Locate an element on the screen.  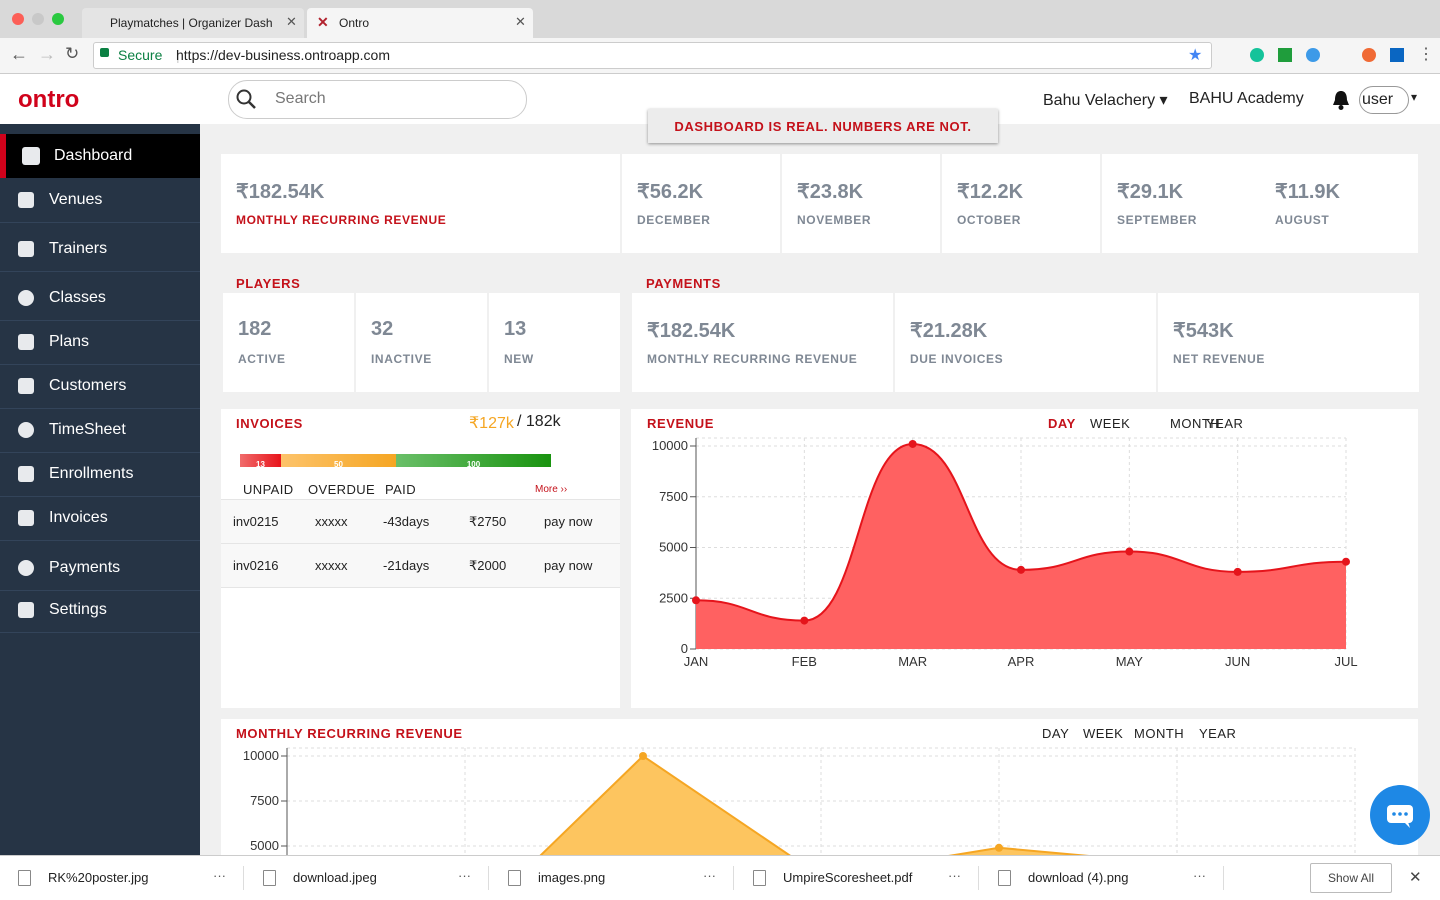
sidebar-item: Payments is located at coordinates (100, 568).